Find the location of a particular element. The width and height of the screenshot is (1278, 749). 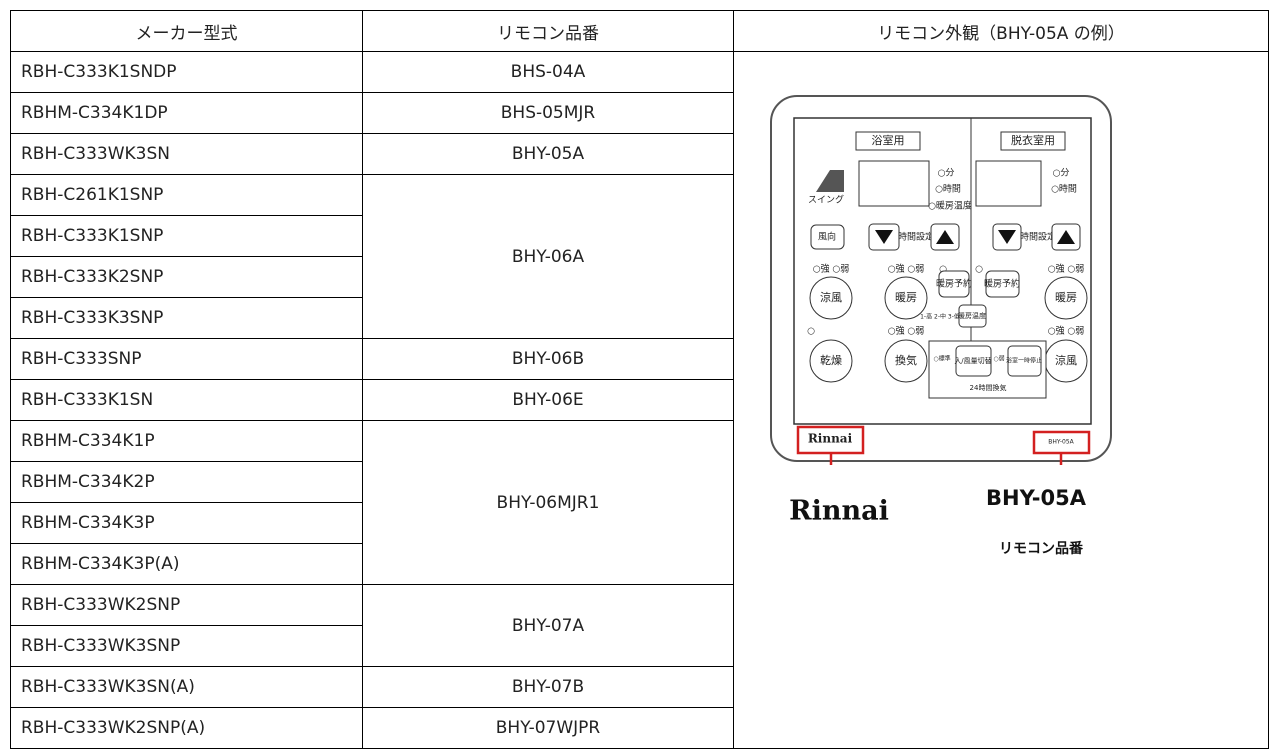

remote-cell: BHY-05A is located at coordinates (548, 154).